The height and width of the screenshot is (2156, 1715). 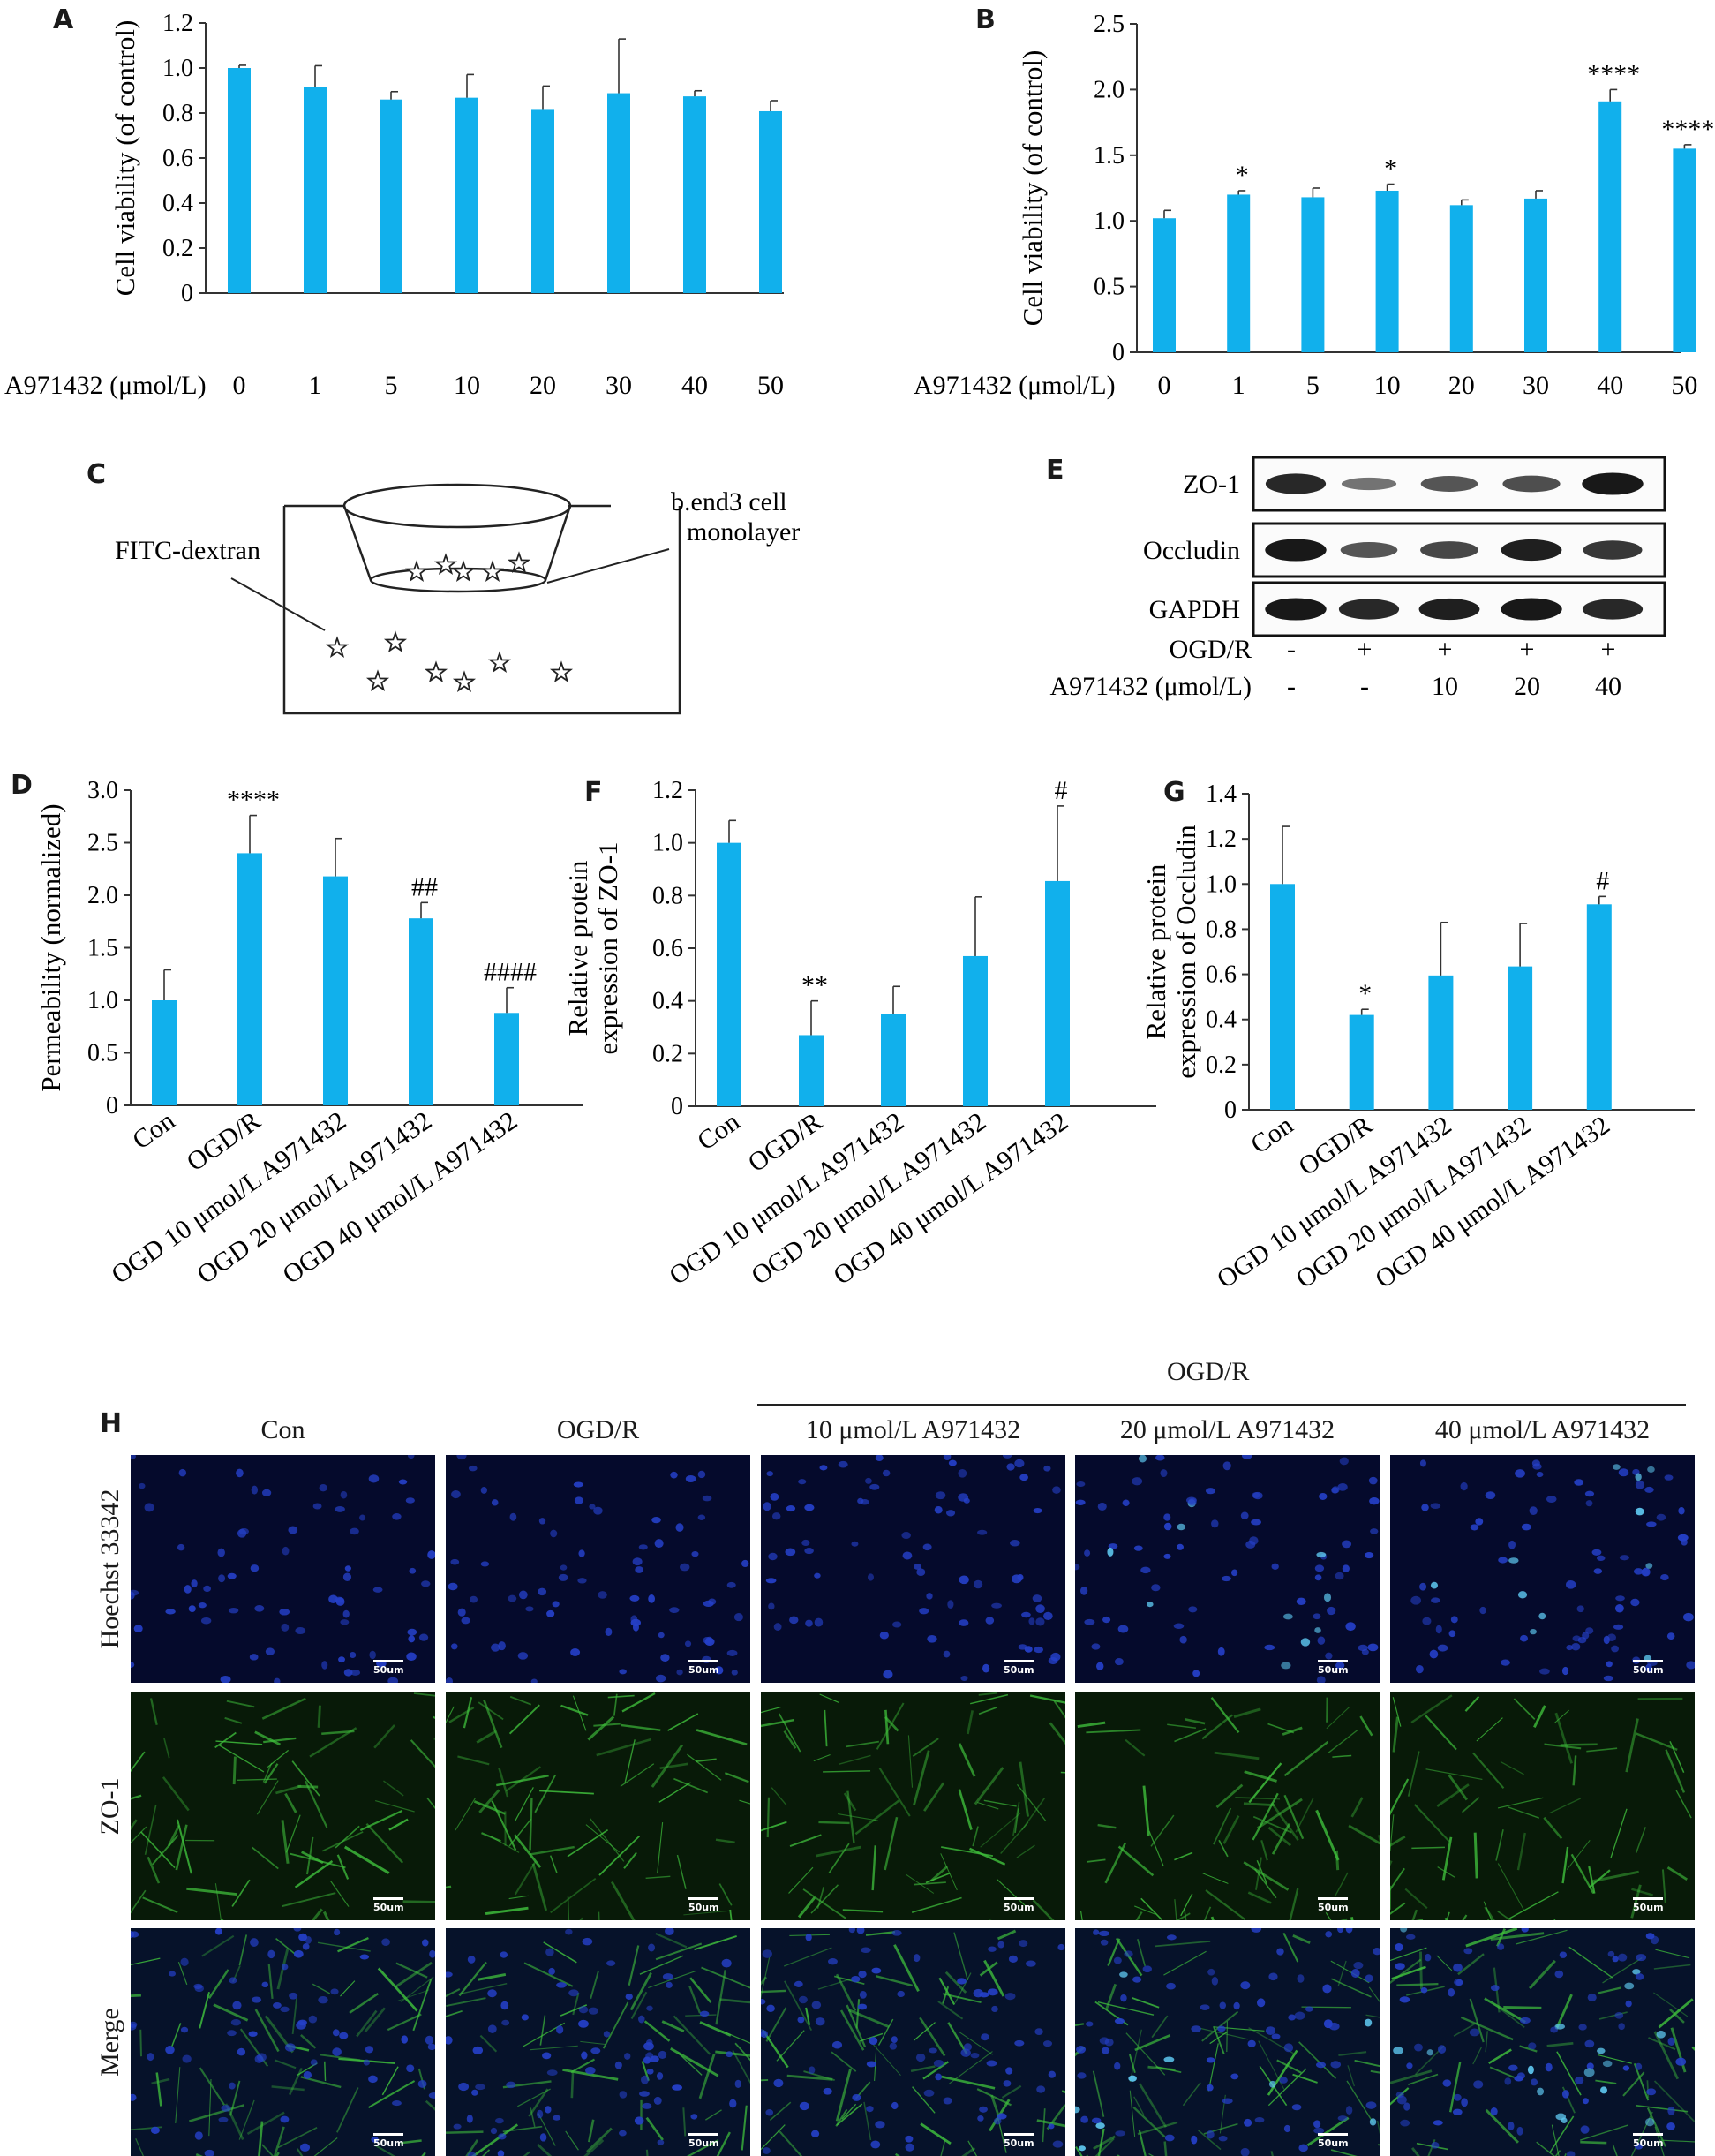 I want to click on y-tick-label: 1.5, so click(x=102, y=949).